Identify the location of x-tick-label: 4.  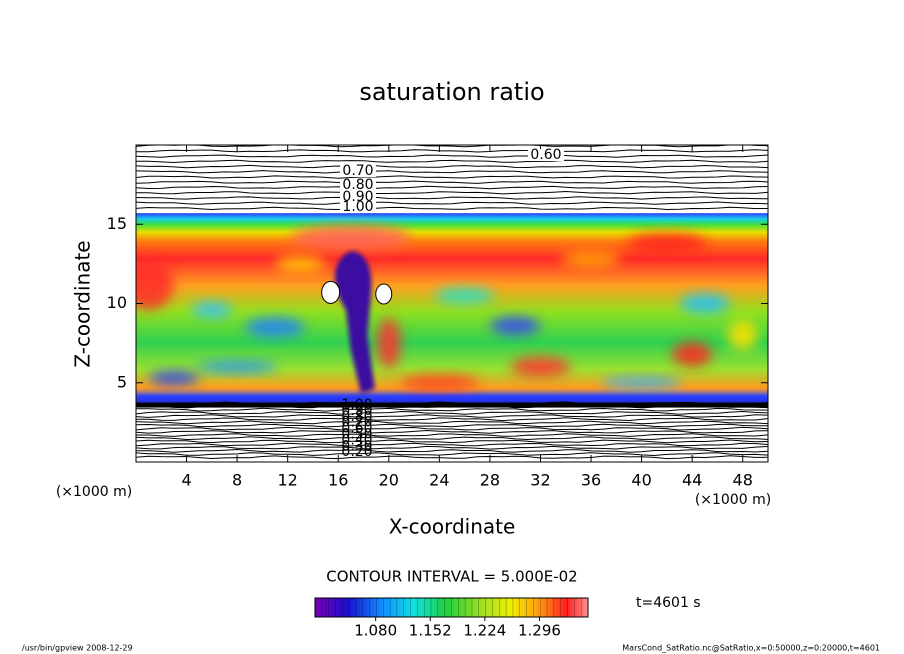
(186, 480).